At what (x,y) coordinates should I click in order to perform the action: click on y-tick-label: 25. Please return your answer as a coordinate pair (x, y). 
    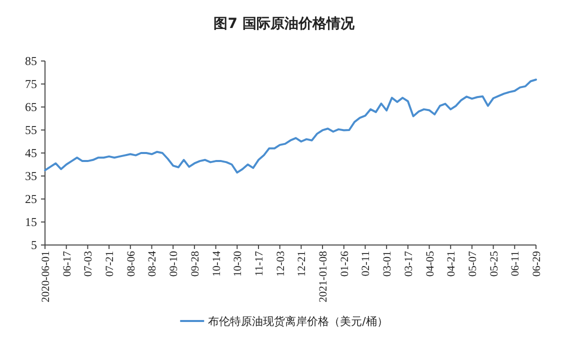
    Looking at the image, I should click on (31, 199).